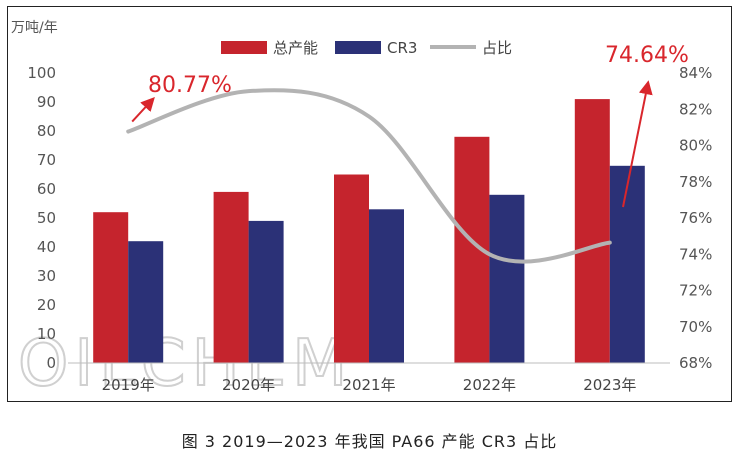  I want to click on y-left-tick-label: 80, so click(46, 131).